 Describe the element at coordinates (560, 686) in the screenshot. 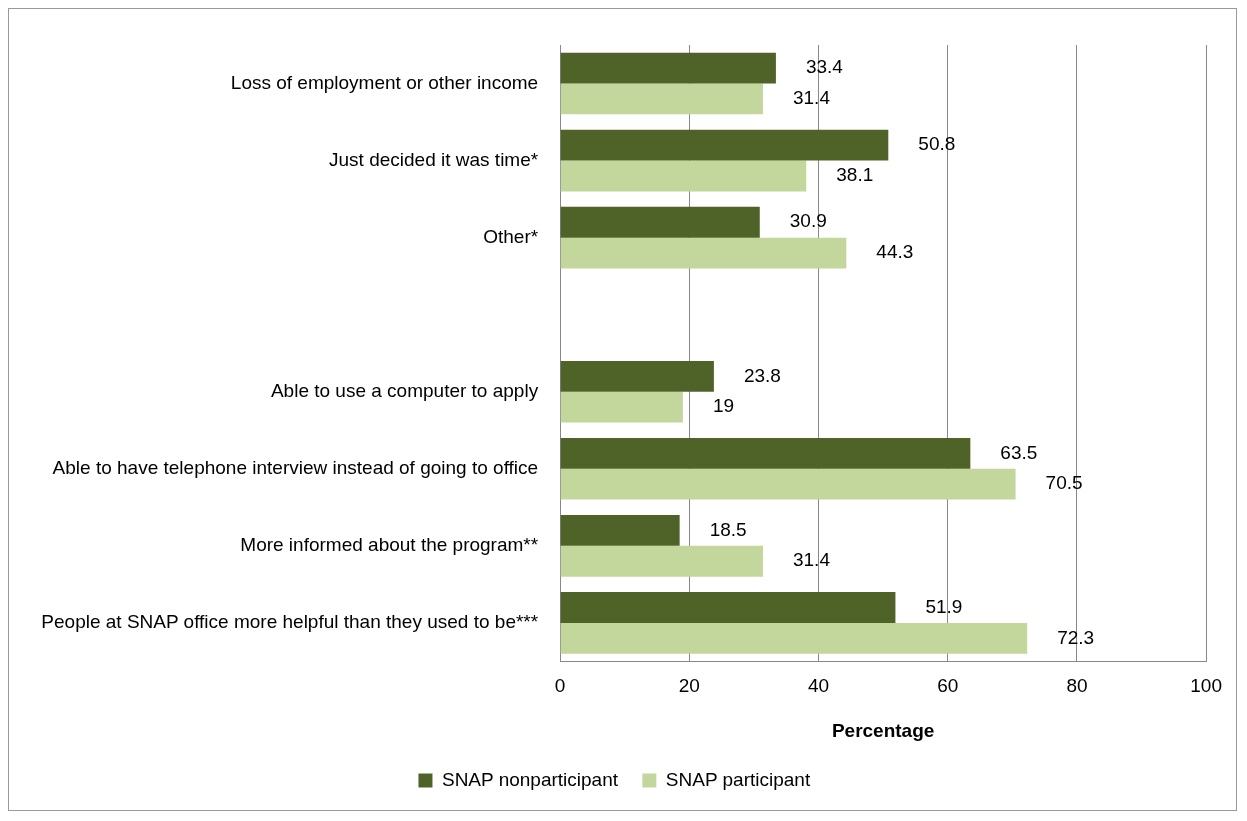

I see `x-tick-label: 0` at that location.